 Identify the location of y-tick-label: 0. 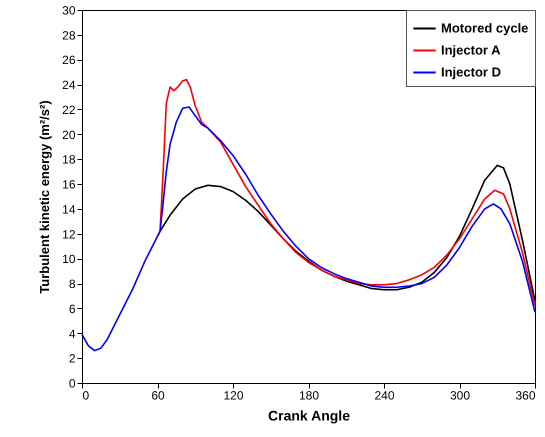
(72, 383).